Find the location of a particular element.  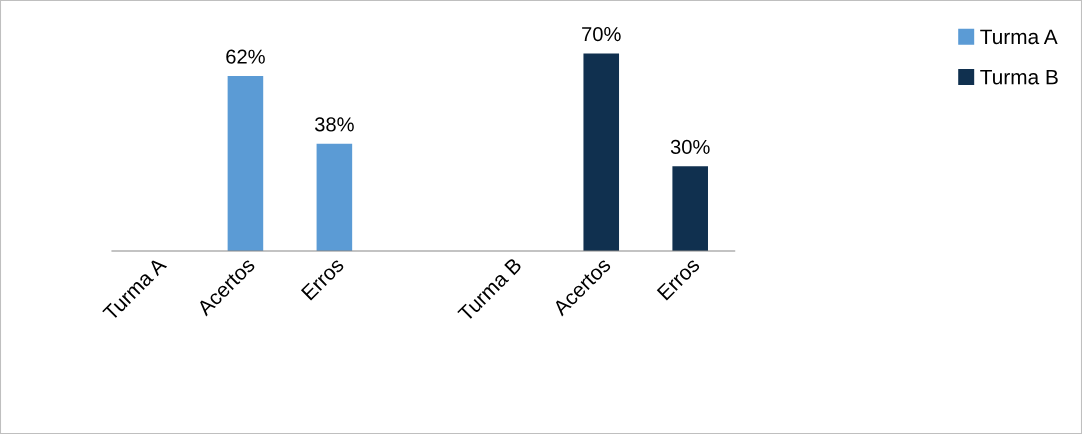

data-label: 62% is located at coordinates (245, 56).